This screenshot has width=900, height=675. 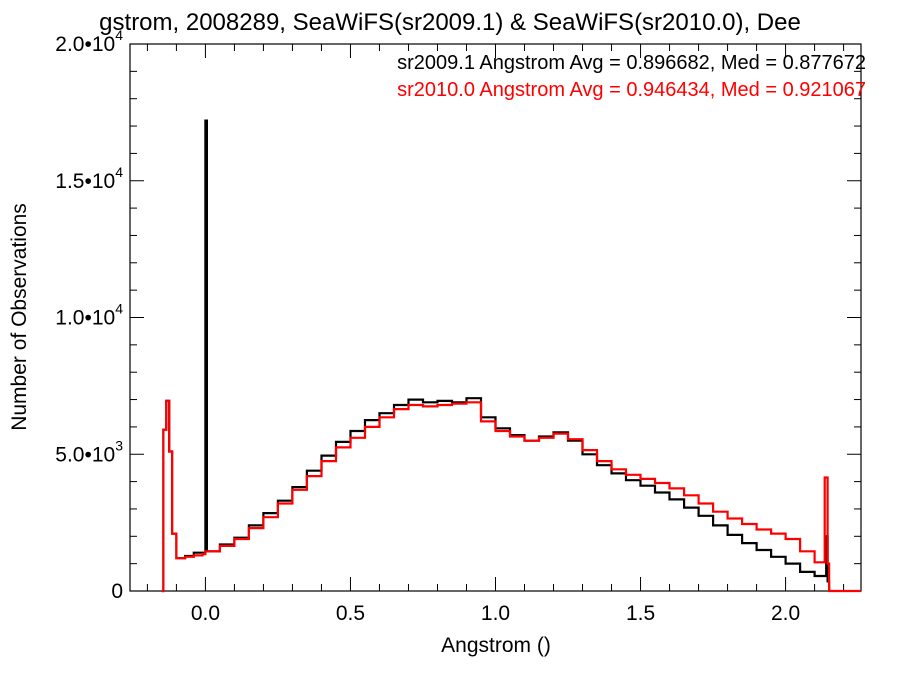 What do you see at coordinates (350, 613) in the screenshot?
I see `x-tick-label: 0.5` at bounding box center [350, 613].